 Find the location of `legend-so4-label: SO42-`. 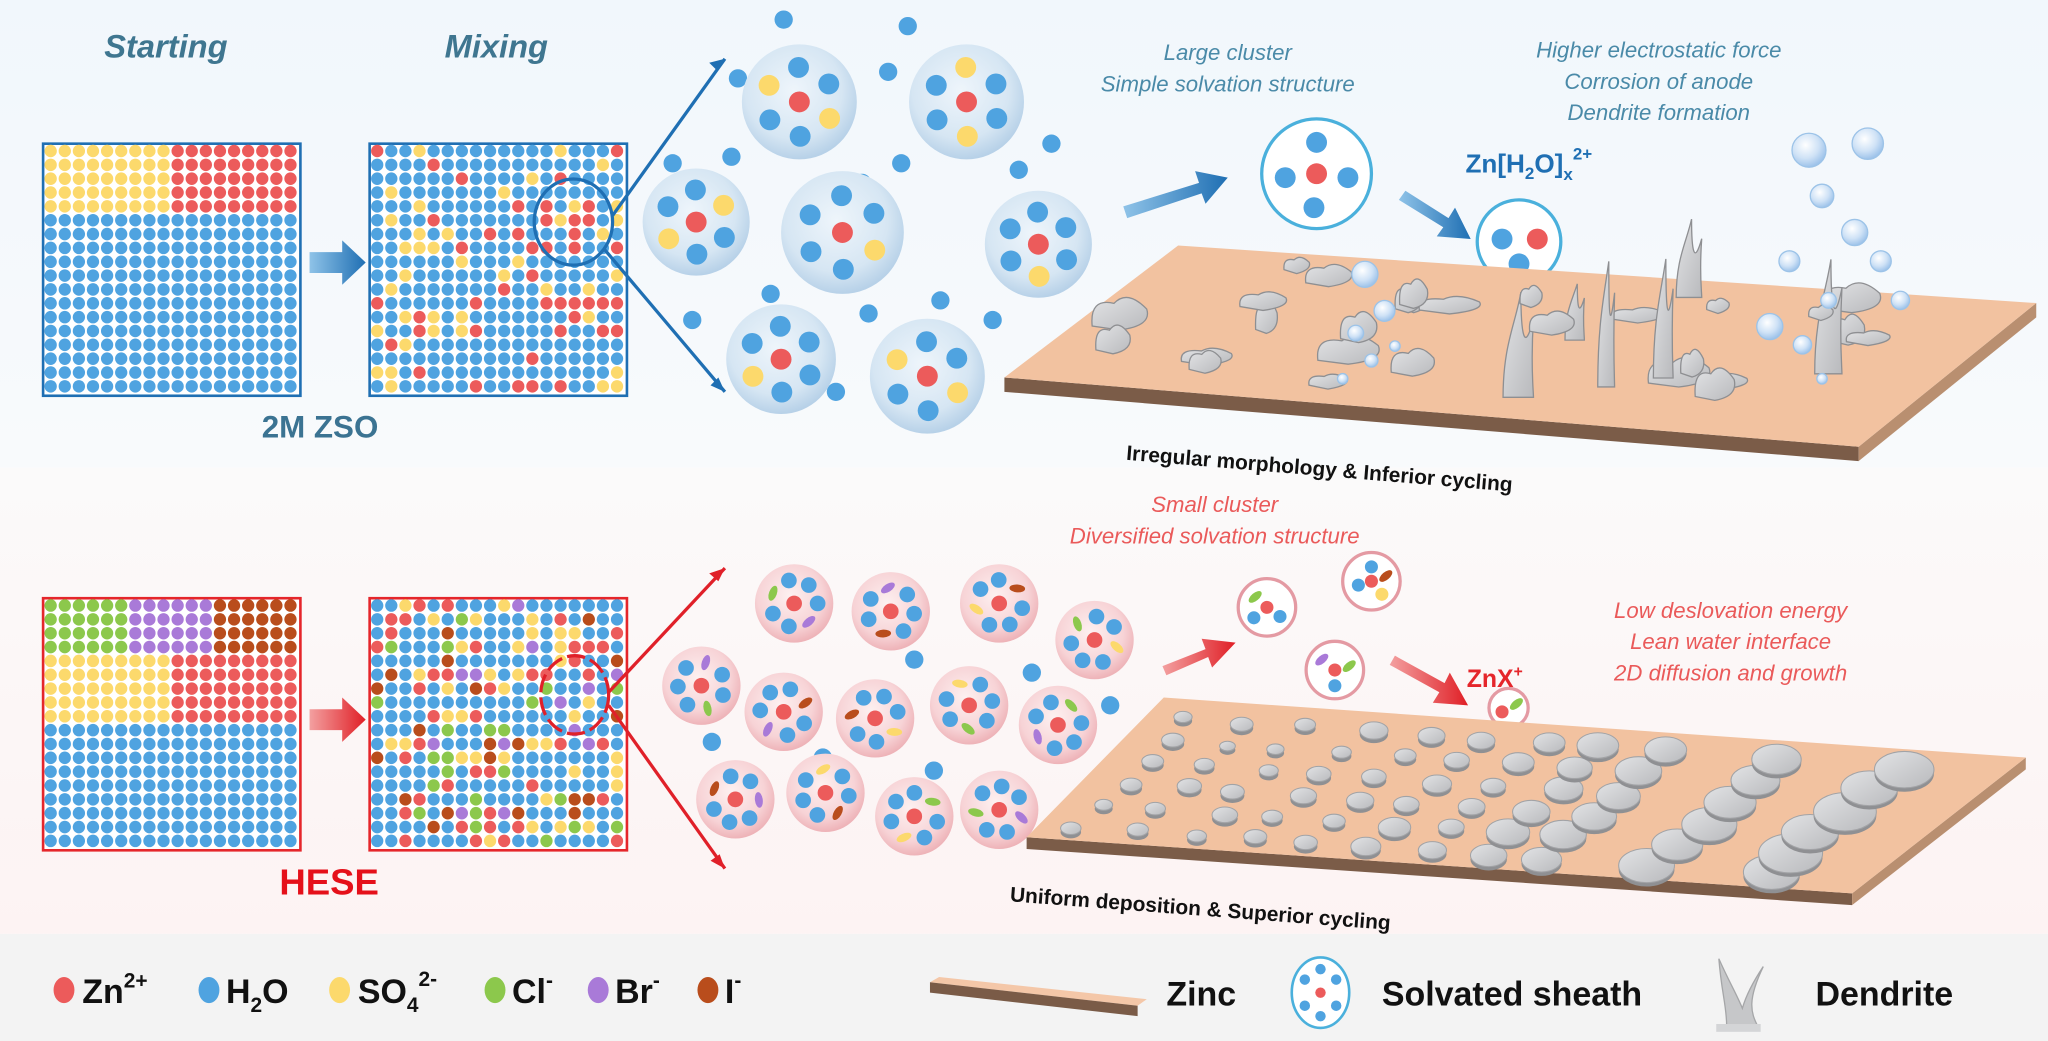

legend-so4-label: SO42- is located at coordinates (397, 992).